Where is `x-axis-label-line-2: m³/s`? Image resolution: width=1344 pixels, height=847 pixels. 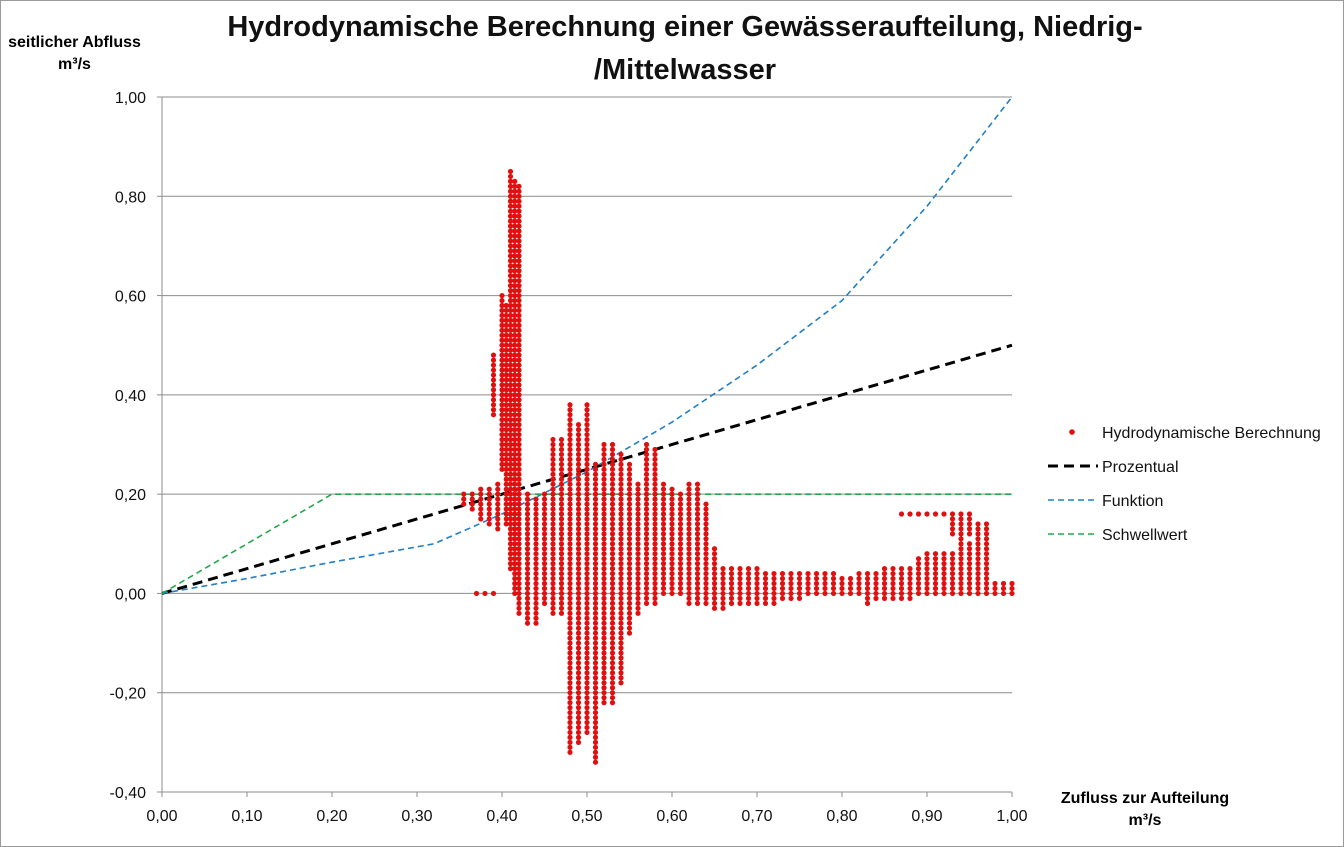
x-axis-label-line-2: m³/s is located at coordinates (1145, 820).